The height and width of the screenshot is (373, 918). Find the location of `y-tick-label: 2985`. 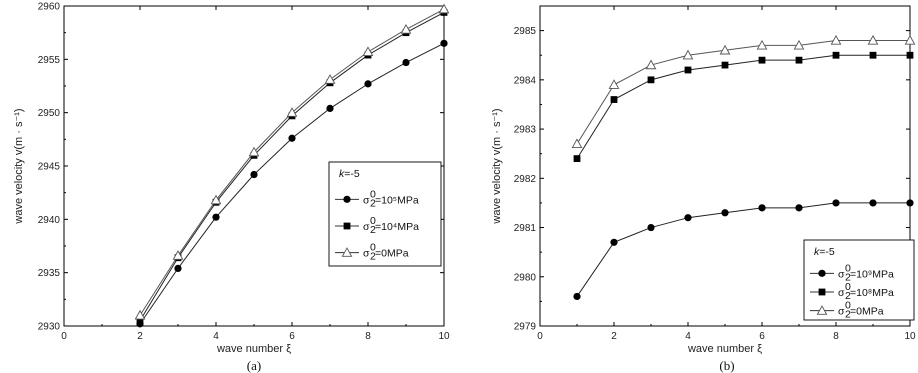

y-tick-label: 2985 is located at coordinates (525, 31).